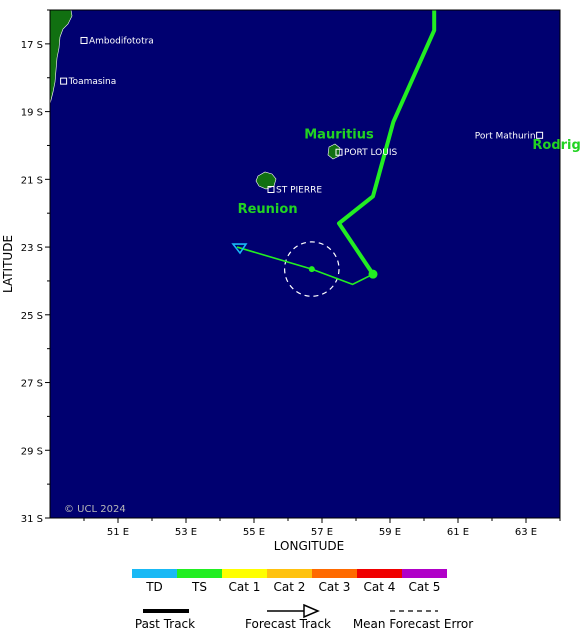  Describe the element at coordinates (413, 624) in the screenshot. I see `error-label: Mean Forecast Error` at that location.